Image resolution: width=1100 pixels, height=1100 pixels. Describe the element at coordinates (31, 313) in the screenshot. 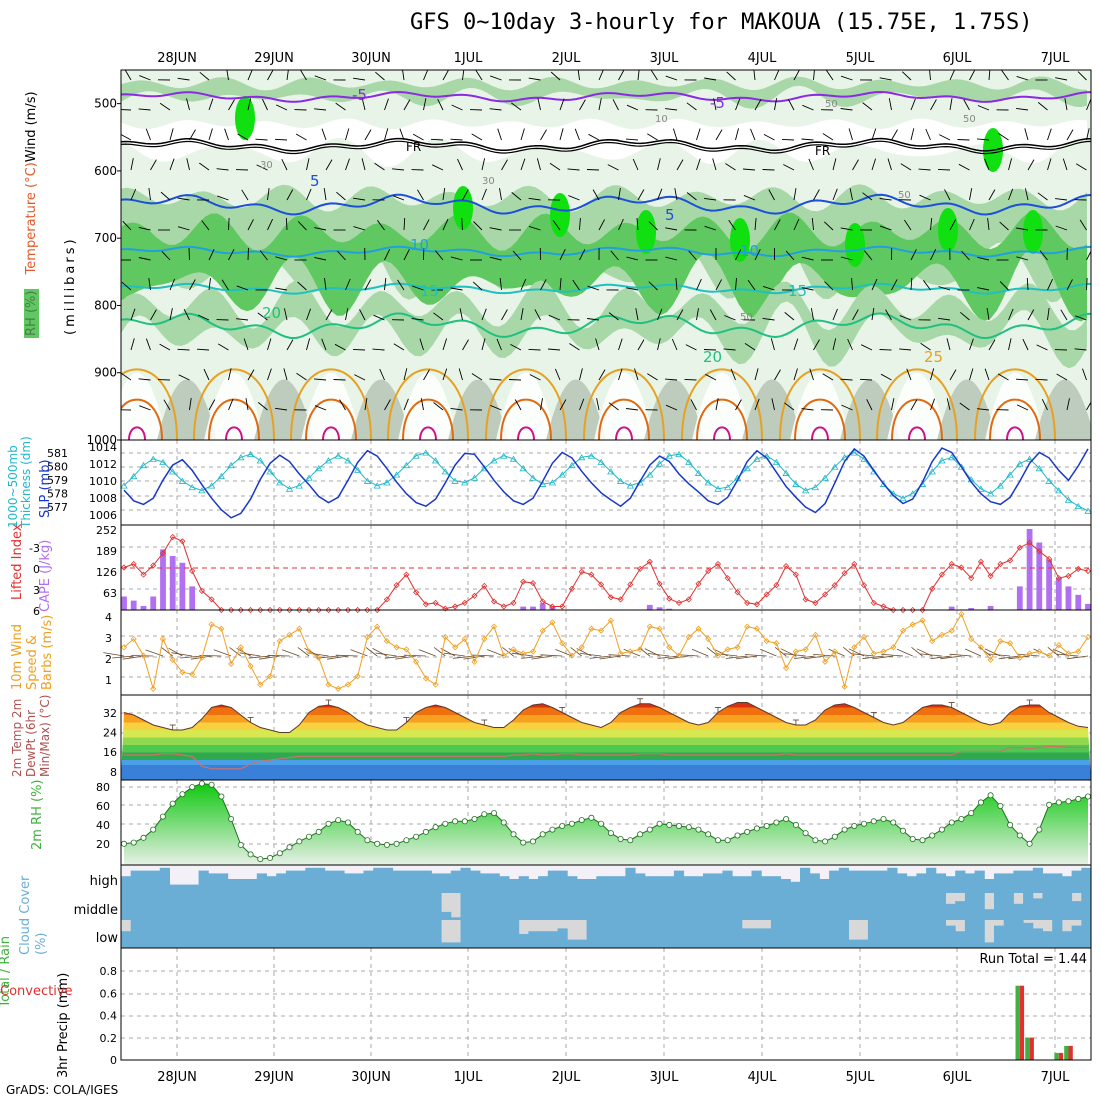

I see `rh-legend-label: RH (%)` at that location.